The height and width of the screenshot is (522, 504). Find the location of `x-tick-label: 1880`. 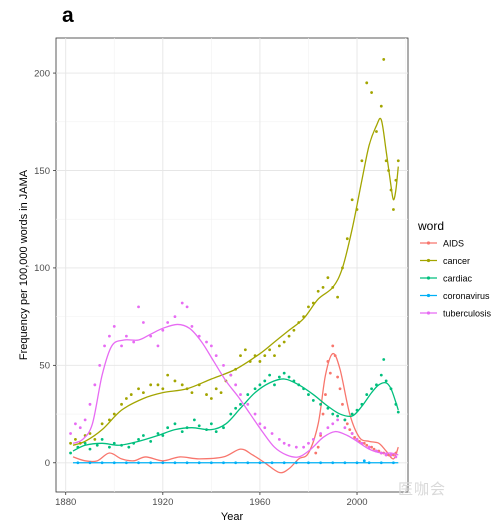

x-tick-label: 1880 is located at coordinates (65, 502).